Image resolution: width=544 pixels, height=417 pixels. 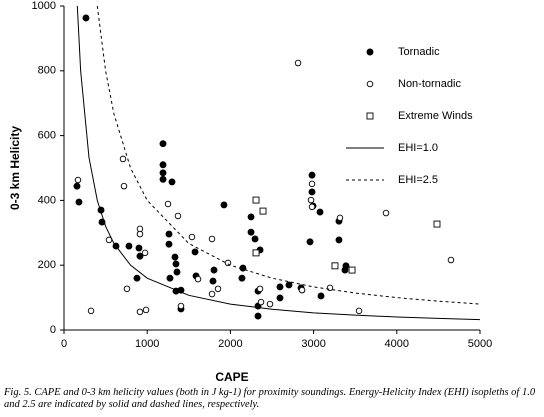 What do you see at coordinates (429, 84) in the screenshot?
I see `legend-label: Non-tornadic` at bounding box center [429, 84].